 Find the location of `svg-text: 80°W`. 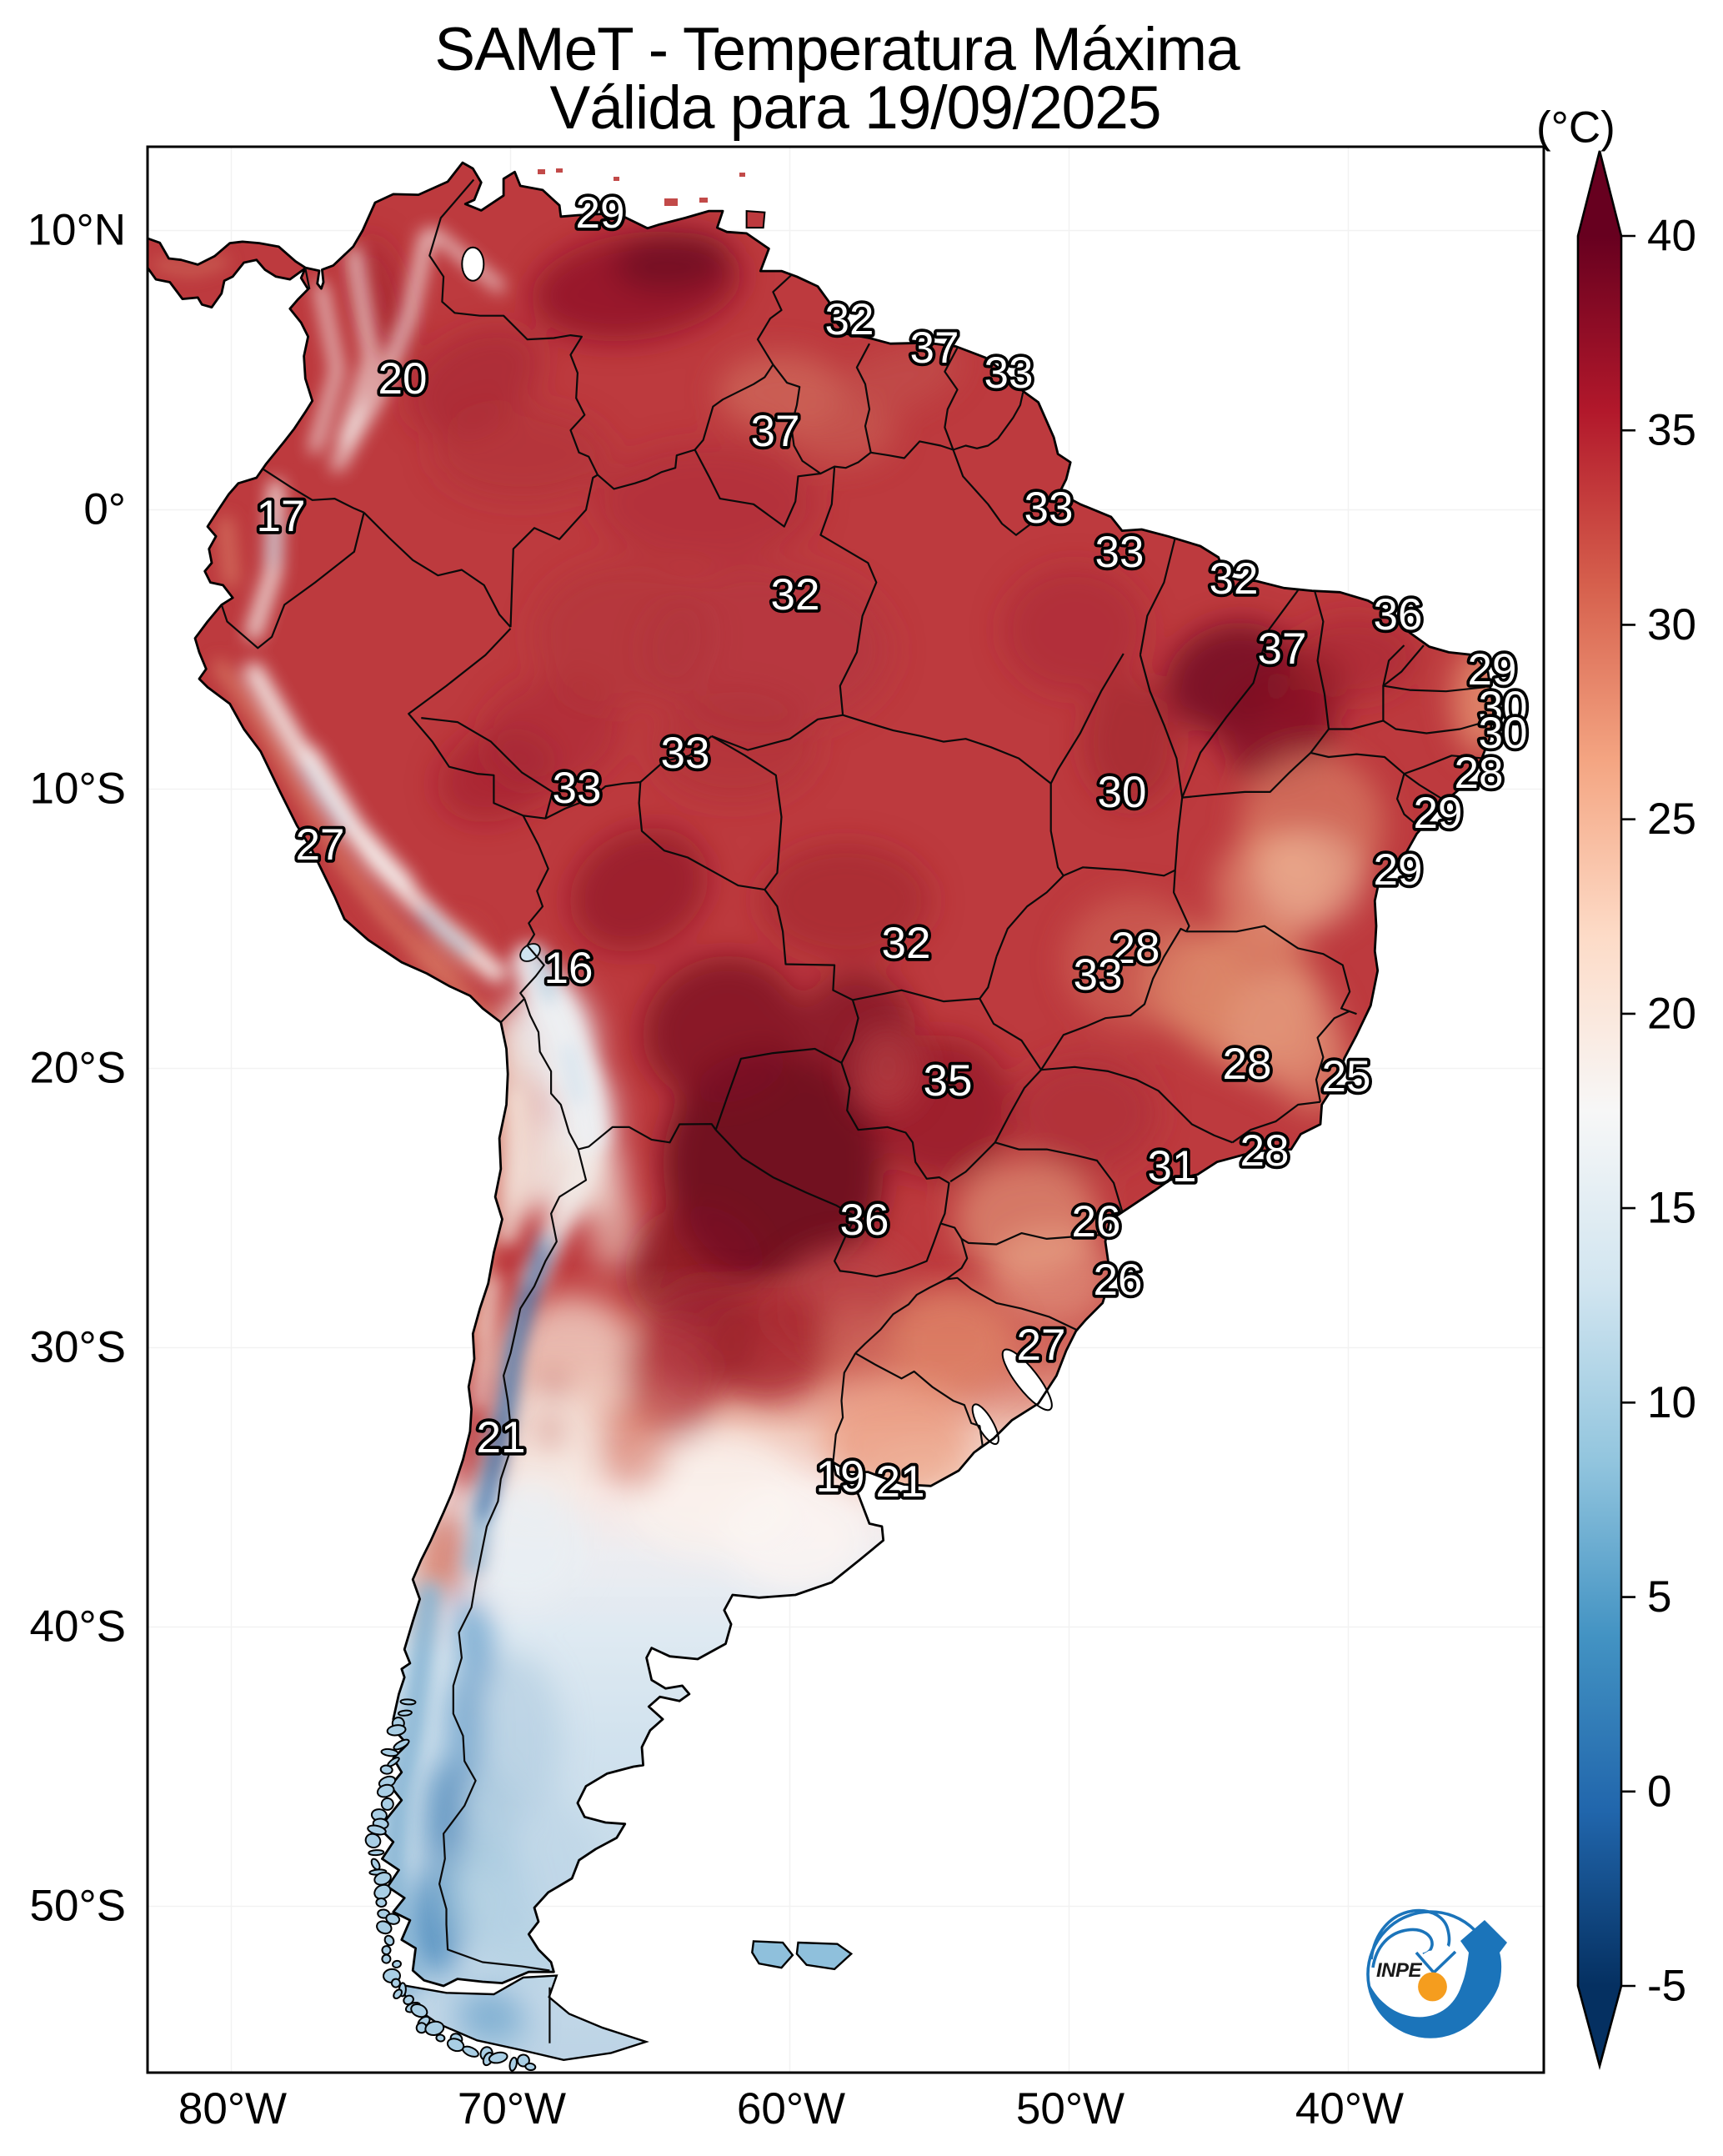

svg-text: 80°W is located at coordinates (232, 2108).